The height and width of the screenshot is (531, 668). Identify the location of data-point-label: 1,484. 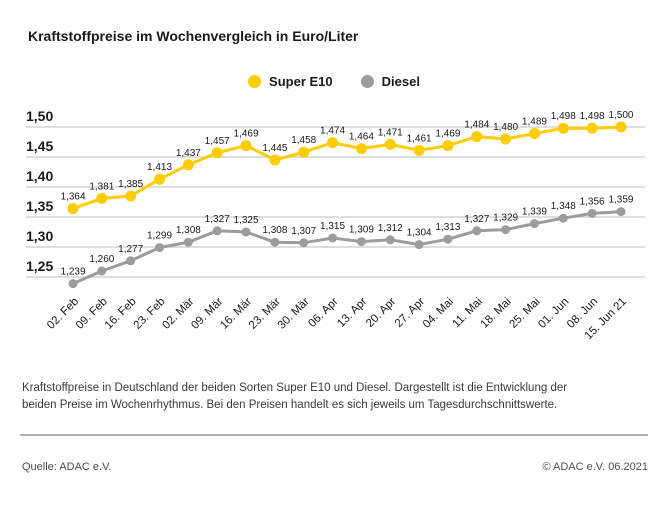
(476, 125).